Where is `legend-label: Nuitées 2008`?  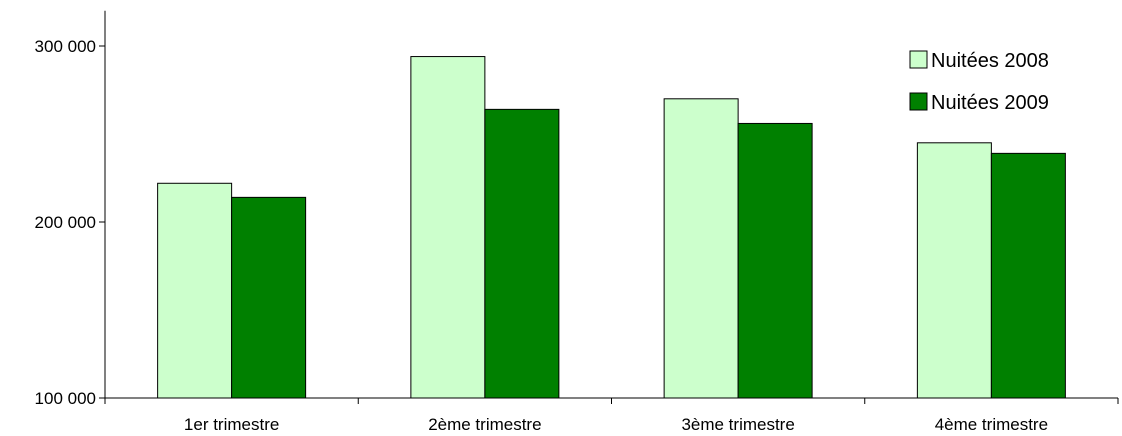 legend-label: Nuitées 2008 is located at coordinates (990, 61).